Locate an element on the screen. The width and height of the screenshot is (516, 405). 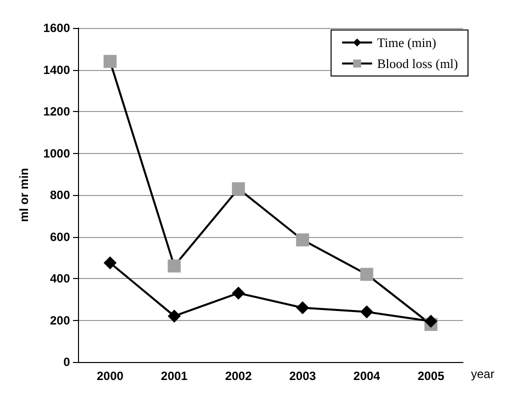
y-tick-label: 200 is located at coordinates (60, 320).